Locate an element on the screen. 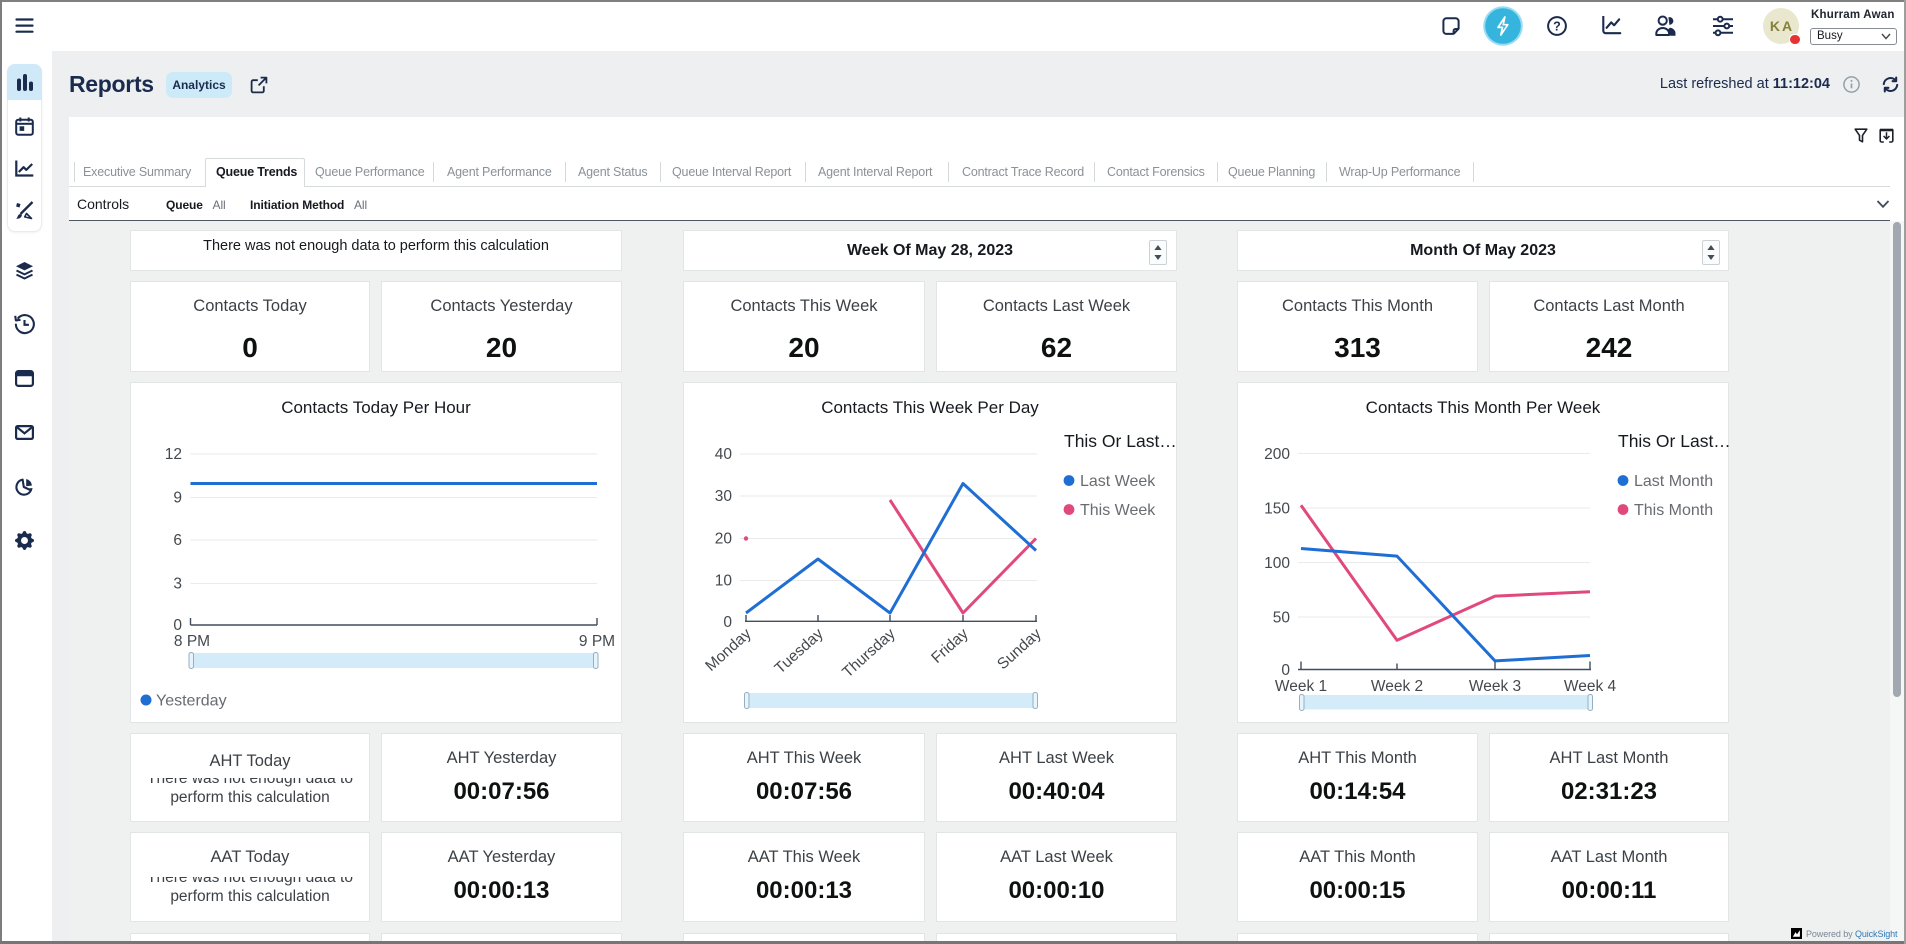  svg-text: 30 is located at coordinates (724, 496).